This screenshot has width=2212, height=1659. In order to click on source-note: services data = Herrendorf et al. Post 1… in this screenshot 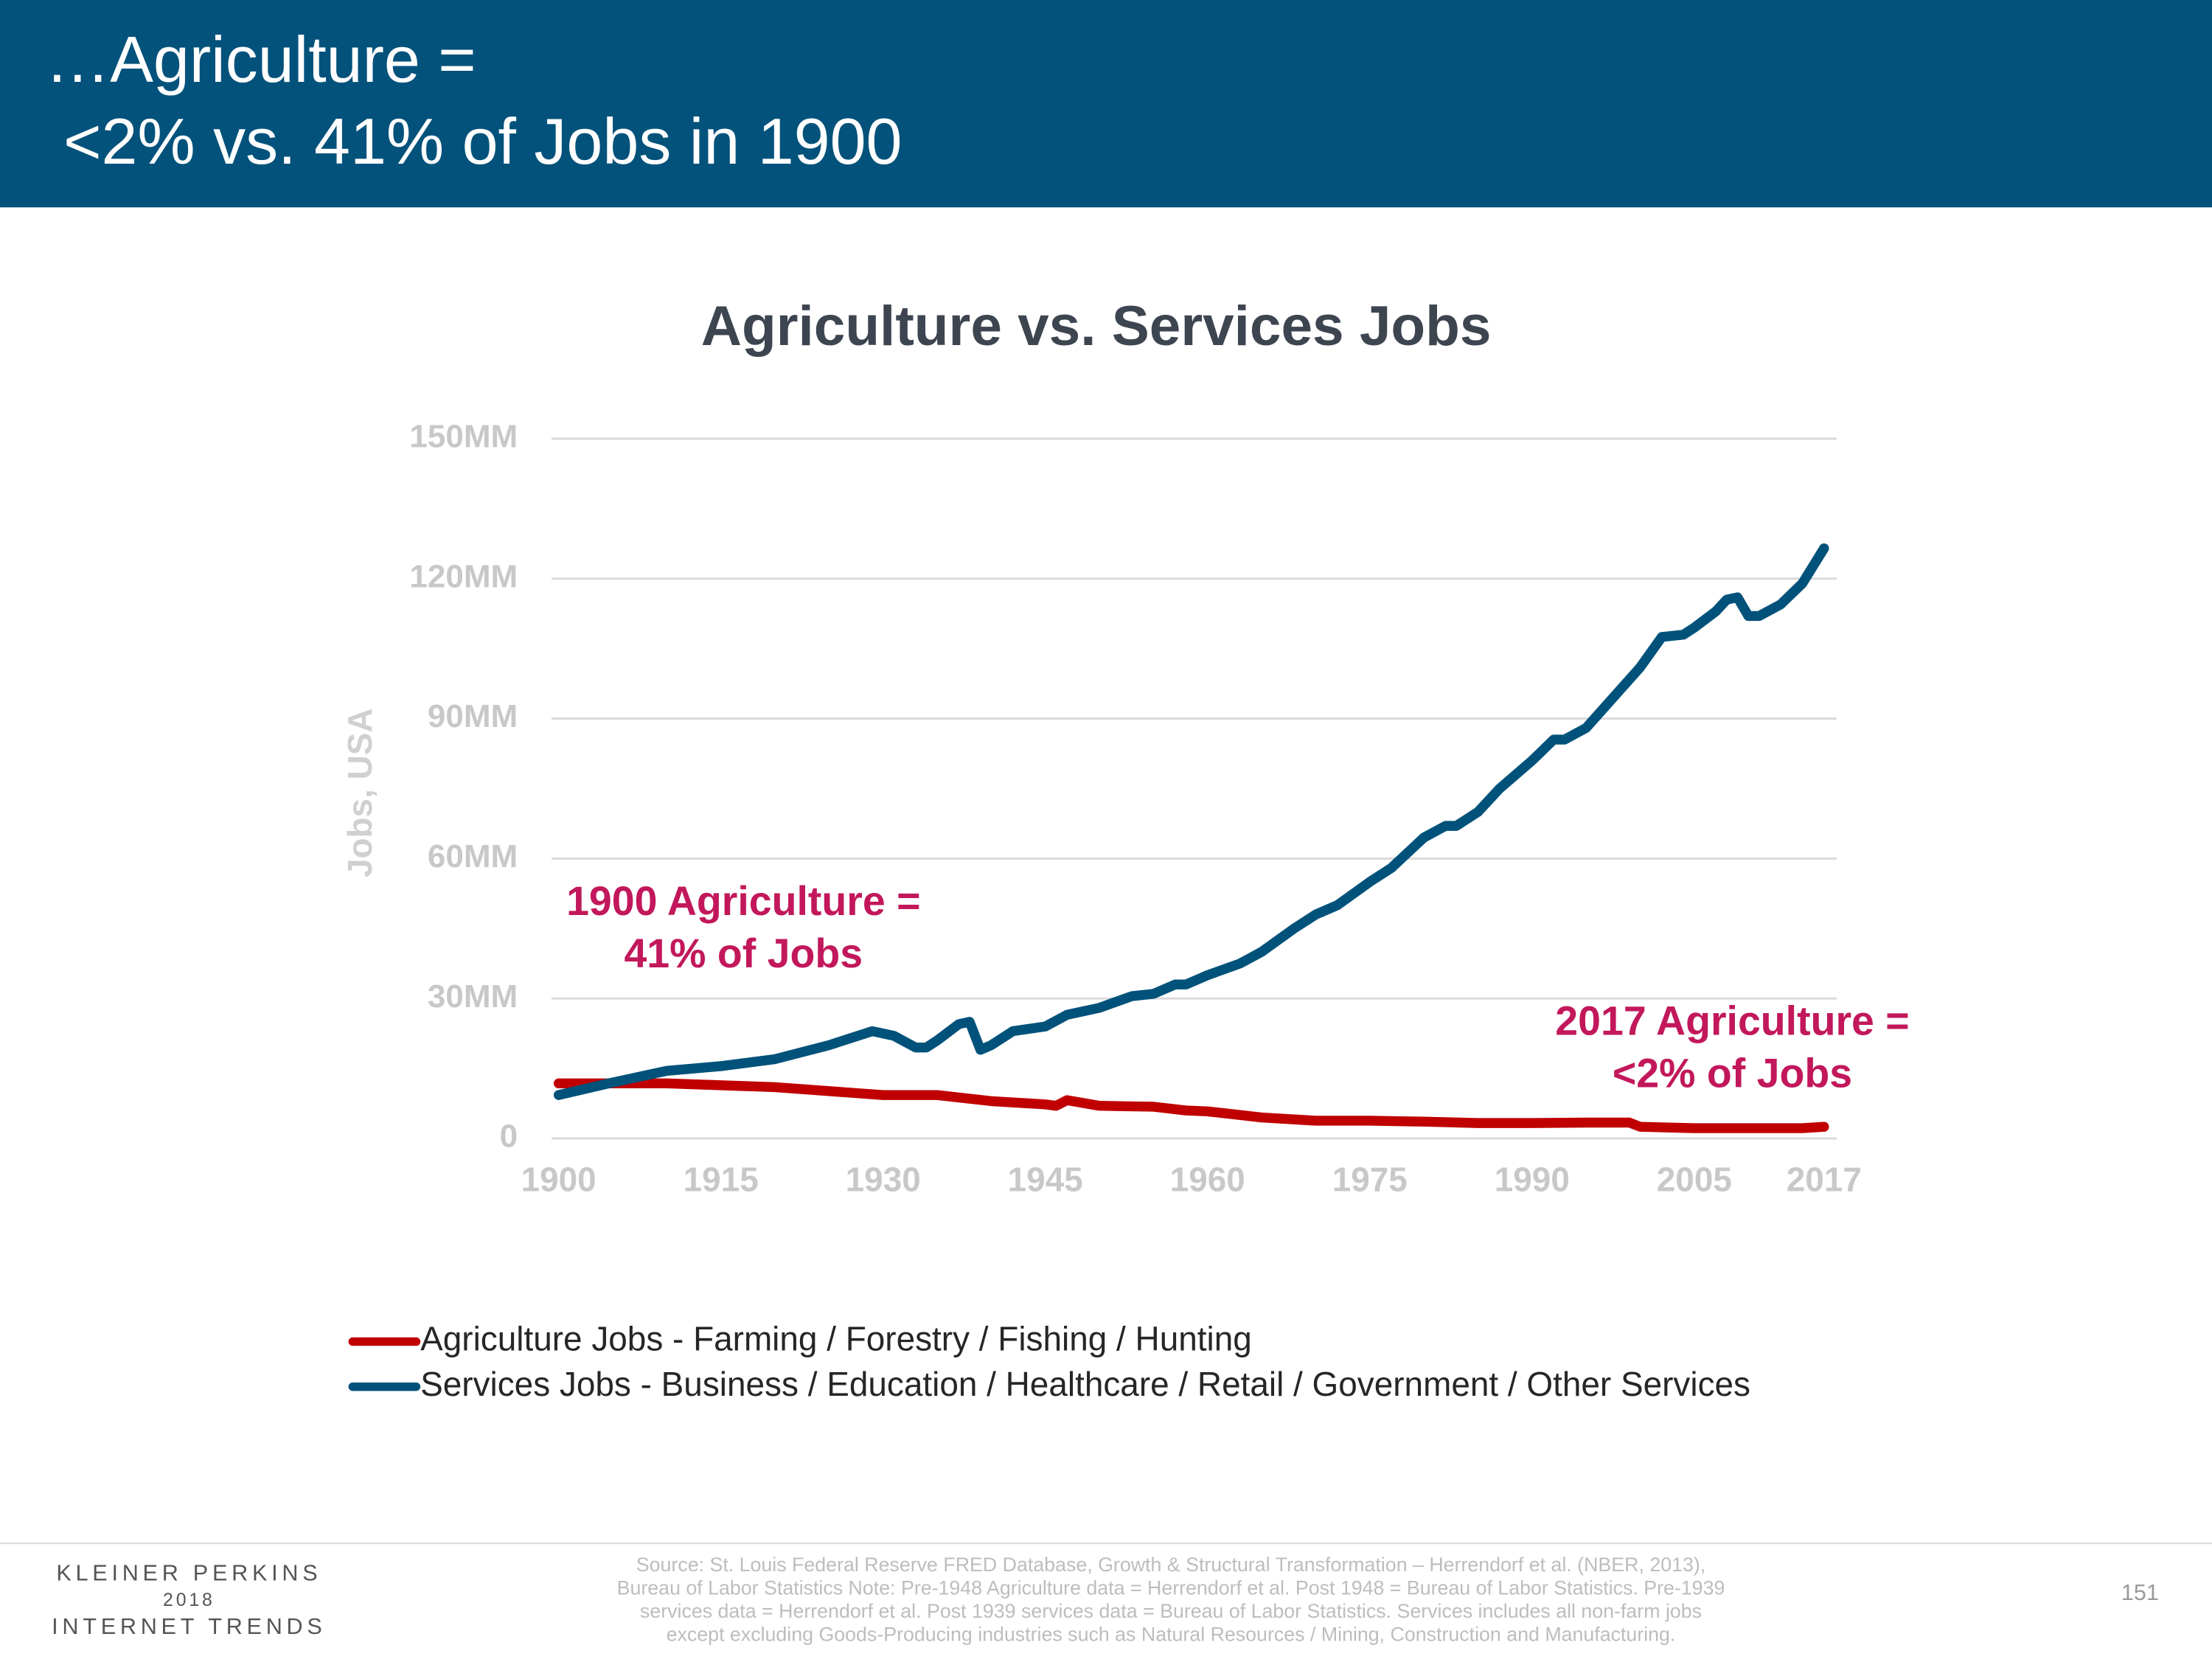, I will do `click(1171, 1611)`.